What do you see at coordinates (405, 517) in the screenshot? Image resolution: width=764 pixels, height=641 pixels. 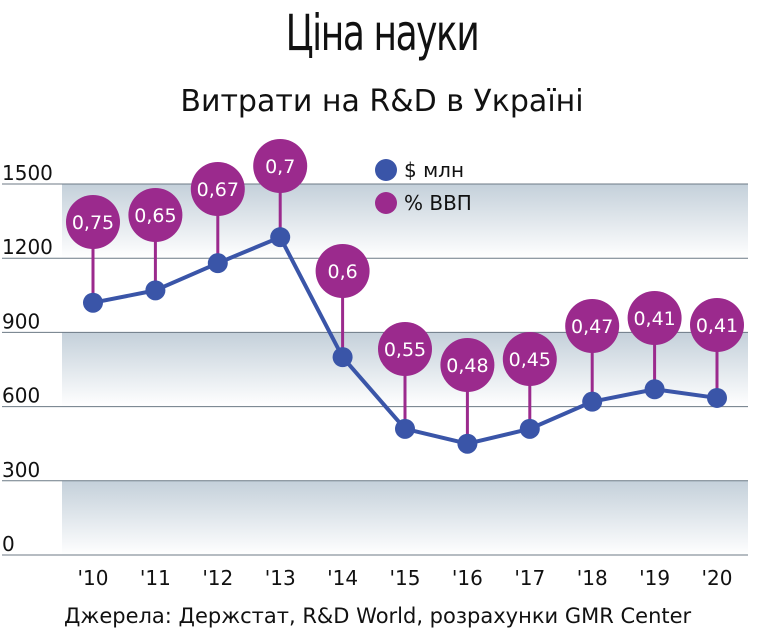 I see `grid-band` at bounding box center [405, 517].